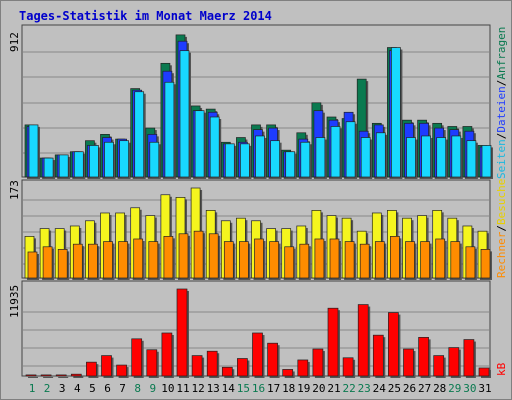 This screenshot has width=512, height=400. Describe the element at coordinates (409, 388) in the screenshot. I see `x-tick-label: 26` at that location.